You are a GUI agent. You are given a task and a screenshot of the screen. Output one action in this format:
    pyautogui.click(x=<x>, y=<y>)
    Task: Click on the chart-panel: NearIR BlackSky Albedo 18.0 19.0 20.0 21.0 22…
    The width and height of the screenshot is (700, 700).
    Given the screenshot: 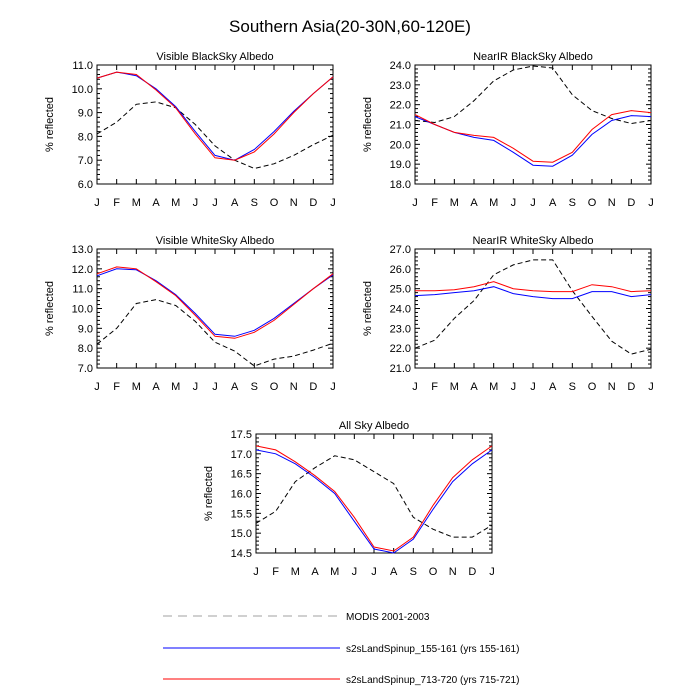 What is the action you would take?
    pyautogui.click(x=508, y=130)
    